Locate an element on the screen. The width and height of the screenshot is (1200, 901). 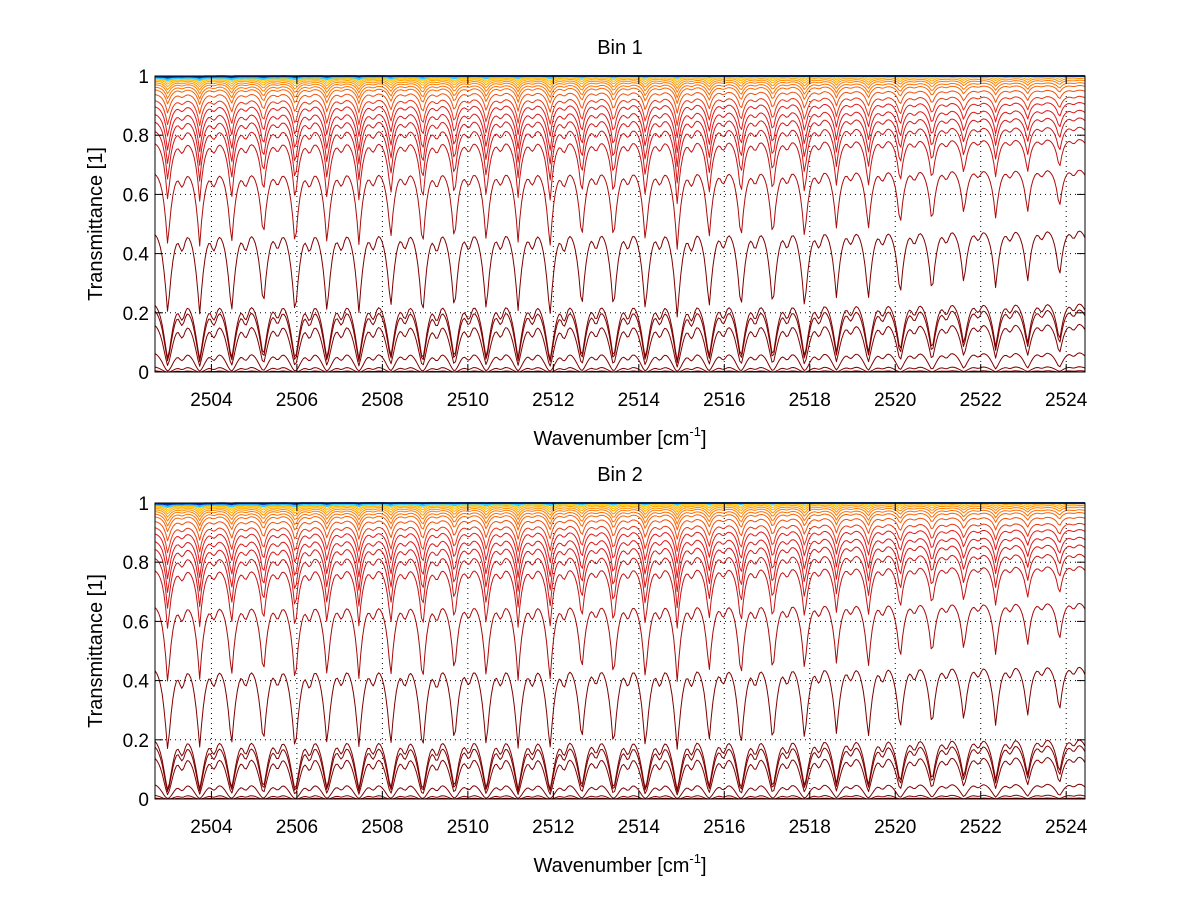
chart-title: Bin 1 is located at coordinates (620, 48).